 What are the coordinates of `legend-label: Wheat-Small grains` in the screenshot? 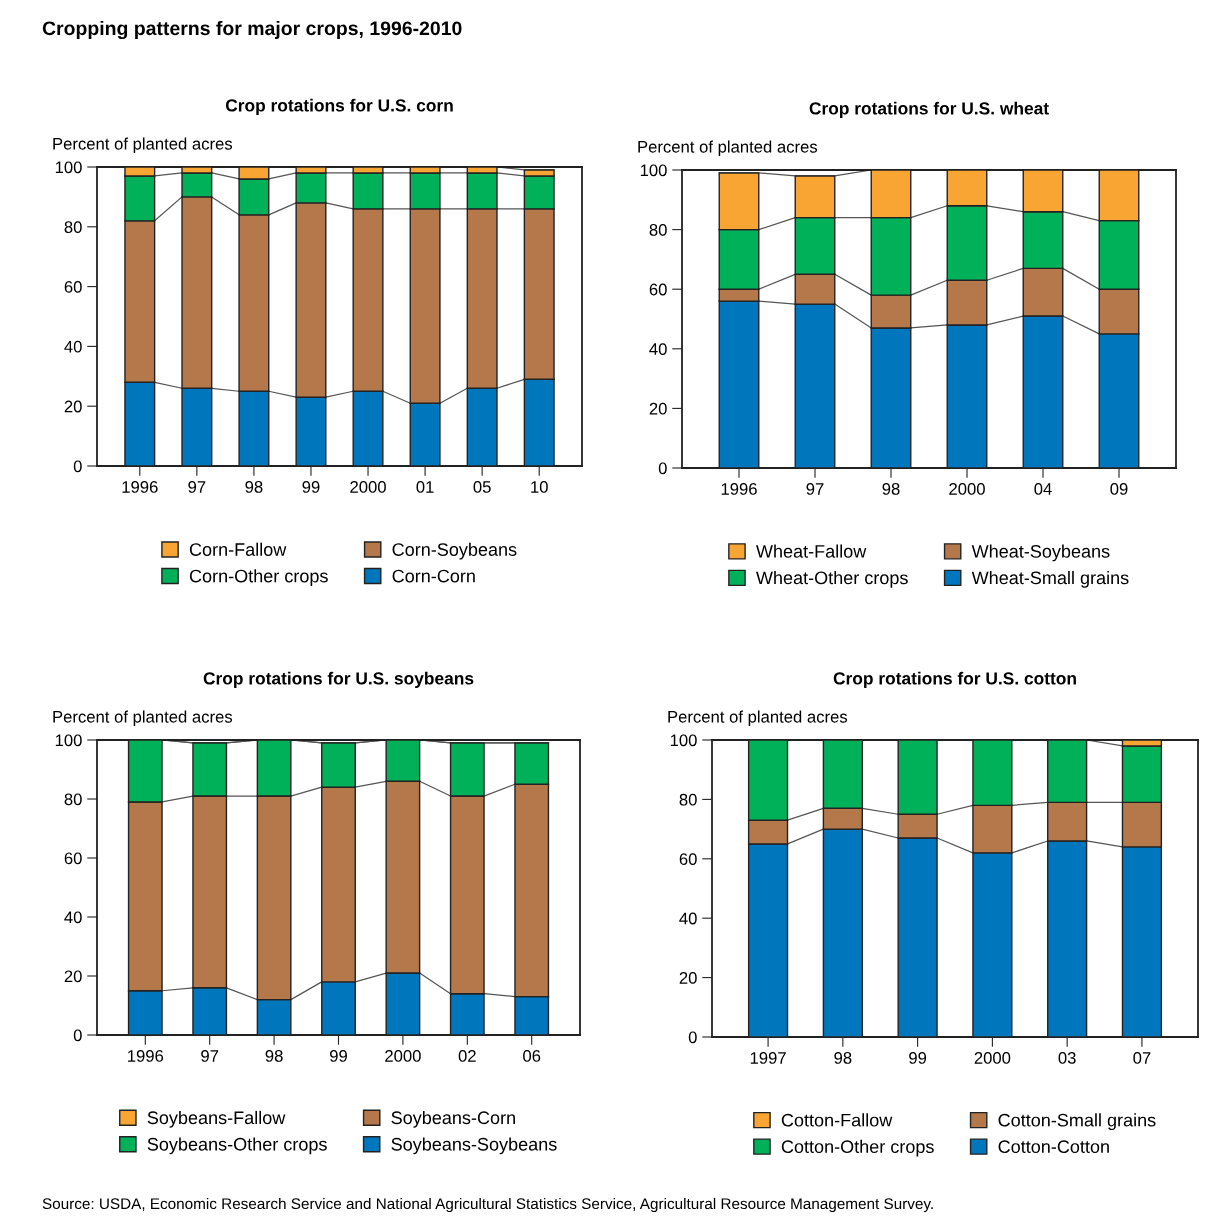 It's located at (1050, 579).